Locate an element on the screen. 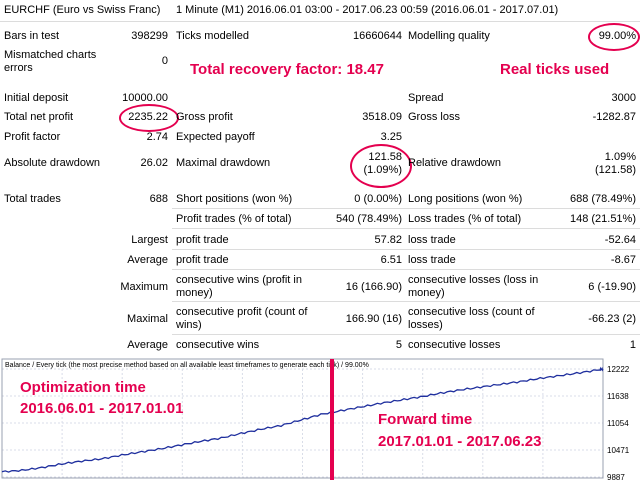  ep-label: Expected payoff is located at coordinates (215, 137).